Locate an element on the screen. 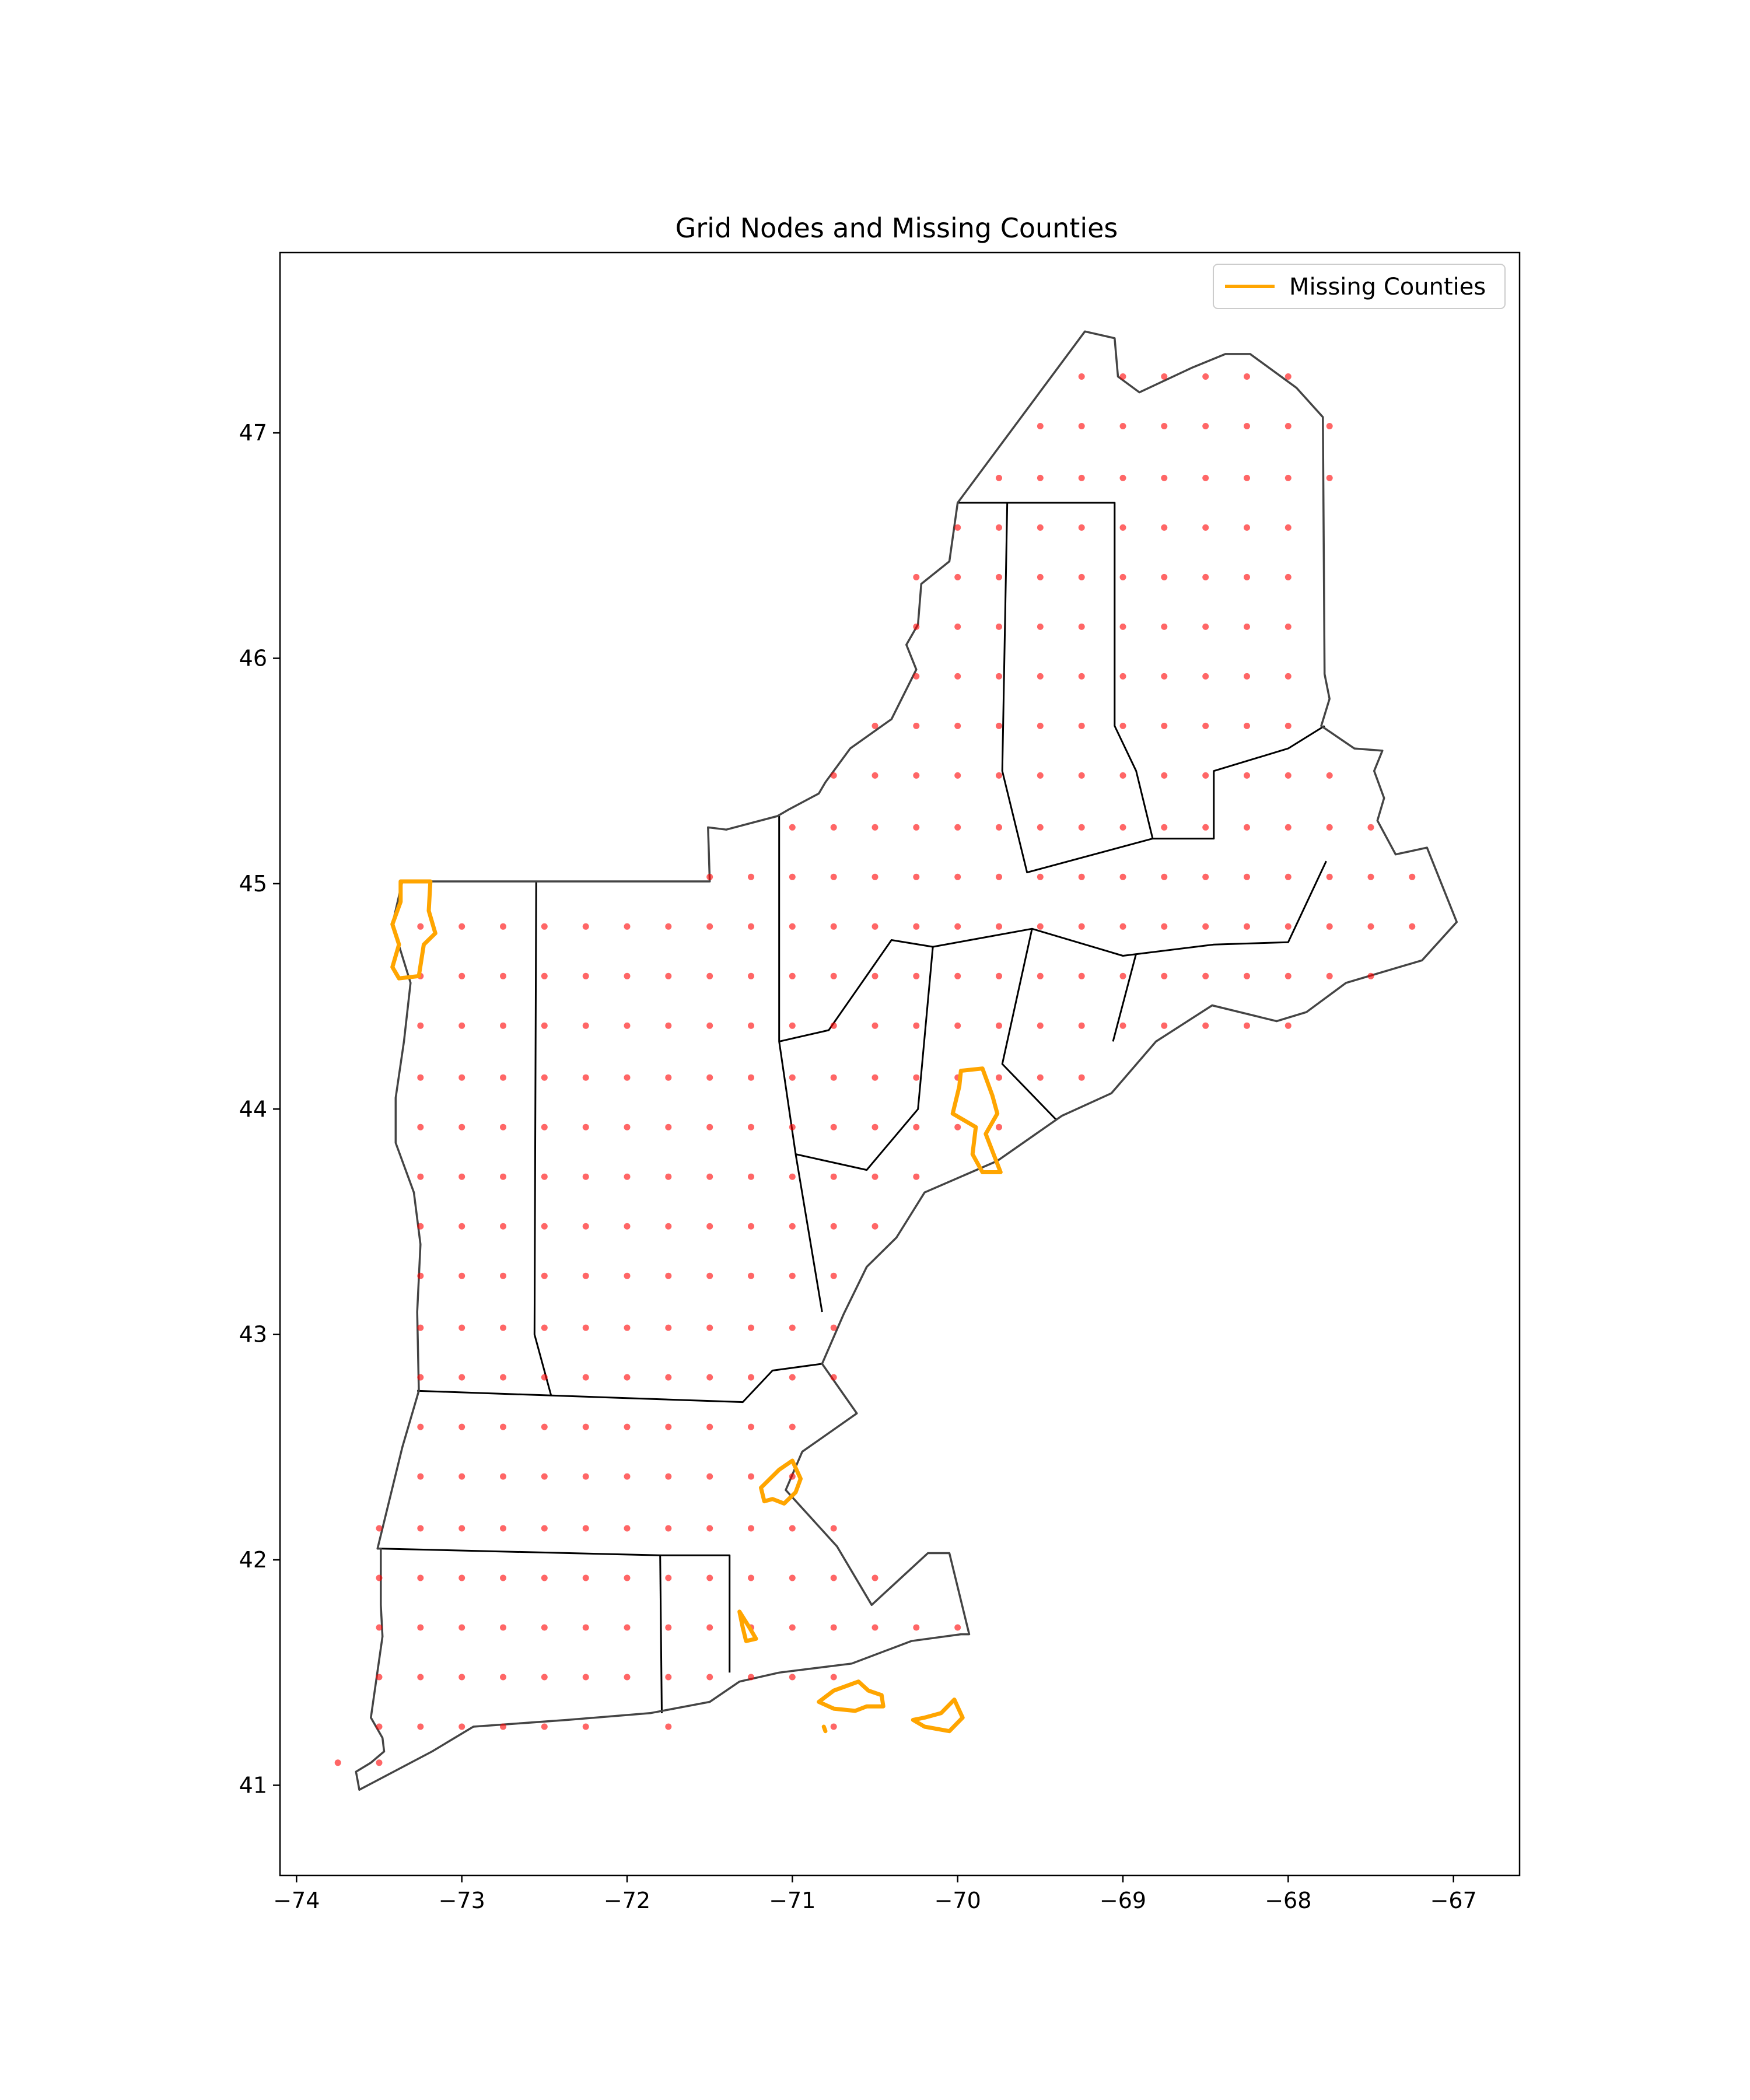 Image resolution: width=1750 pixels, height=2100 pixels. x-tick-label: −68 is located at coordinates (1288, 1901).